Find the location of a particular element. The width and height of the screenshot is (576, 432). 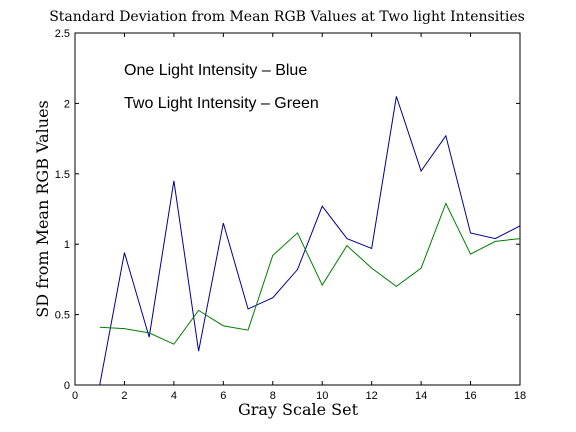

annotation-green: Two Light Intensity – Green is located at coordinates (221, 103).